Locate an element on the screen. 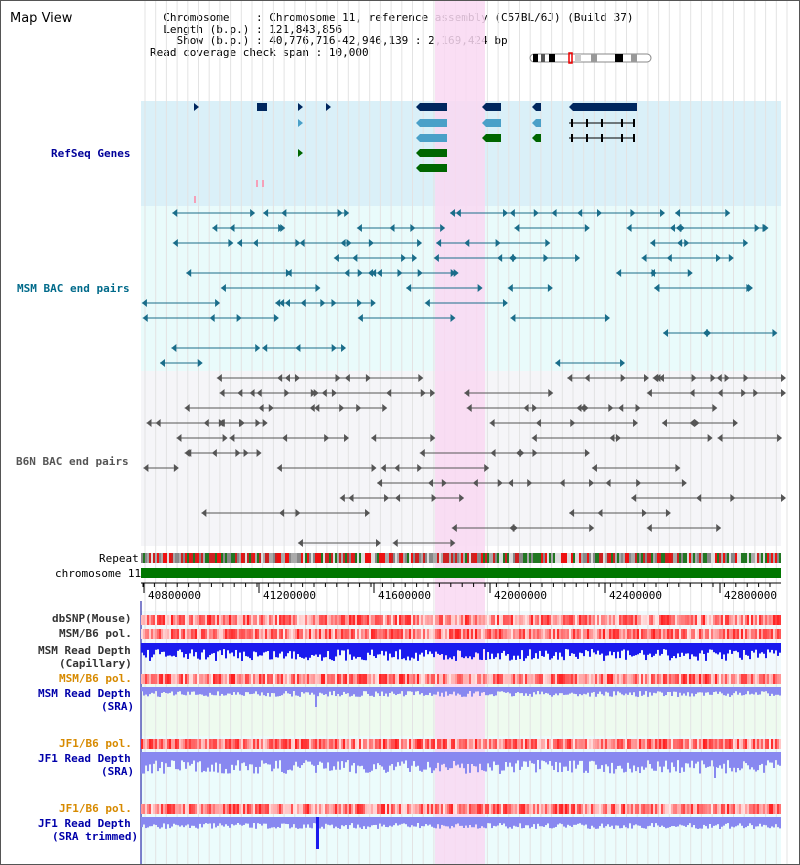  track-label-jf1-b6-pol: JF1/B6 pol. is located at coordinates (95, 743).